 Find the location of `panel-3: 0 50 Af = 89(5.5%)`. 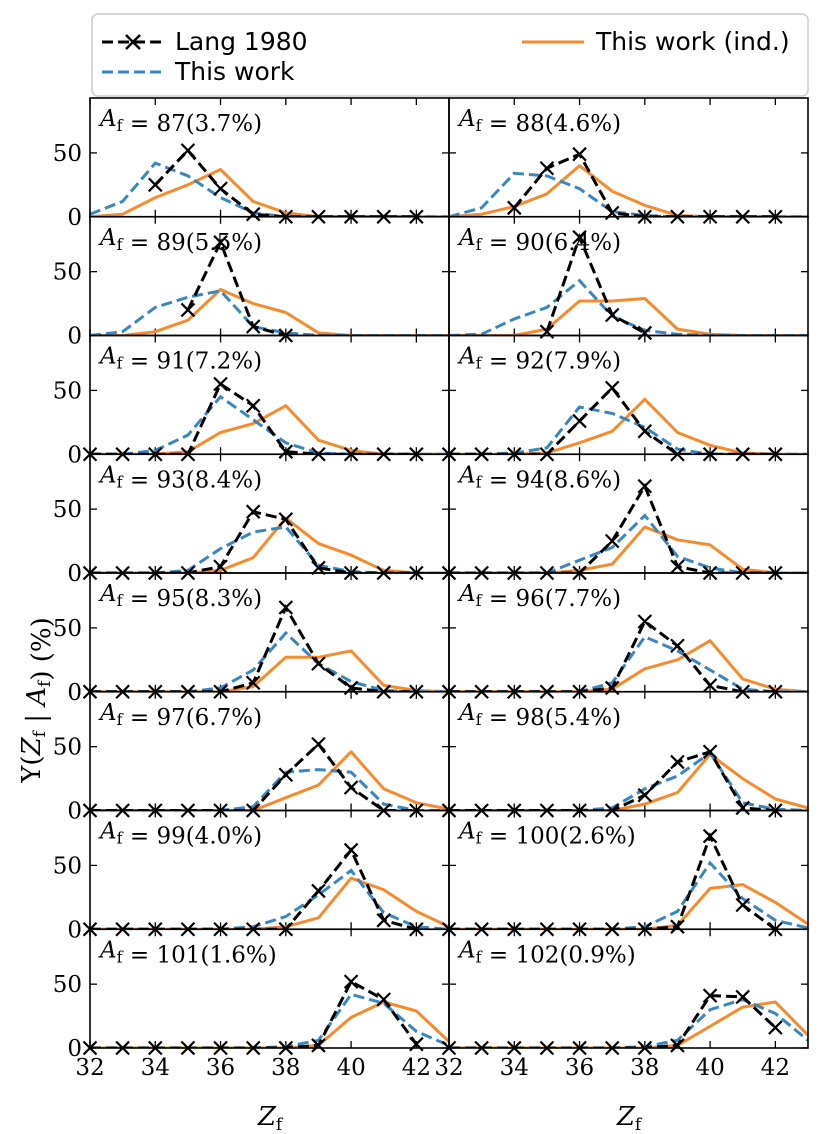

panel-3: 0 50 Af = 89(5.5%) is located at coordinates (251, 282).